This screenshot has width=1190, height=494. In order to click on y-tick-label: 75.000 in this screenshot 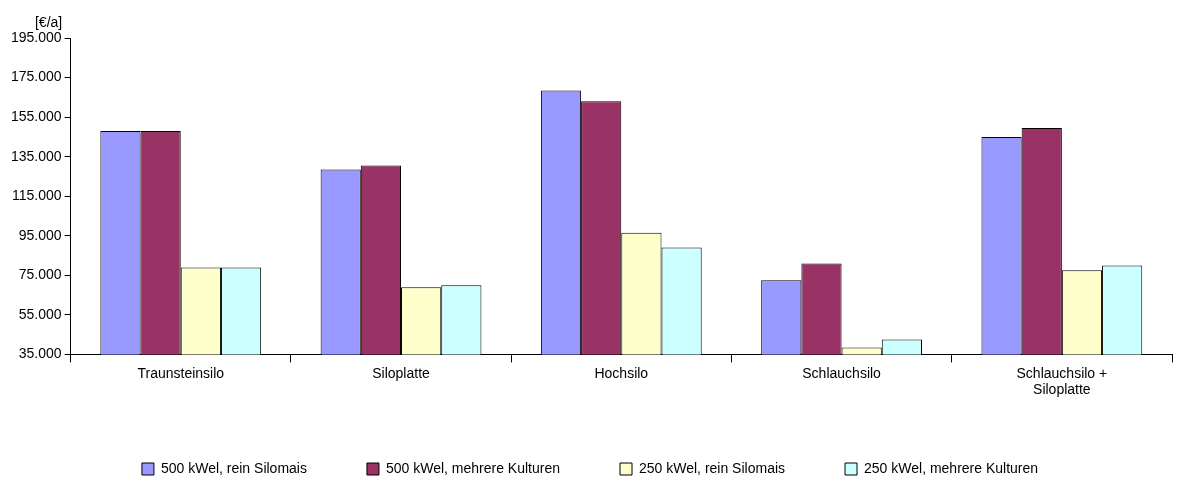, I will do `click(40, 274)`.